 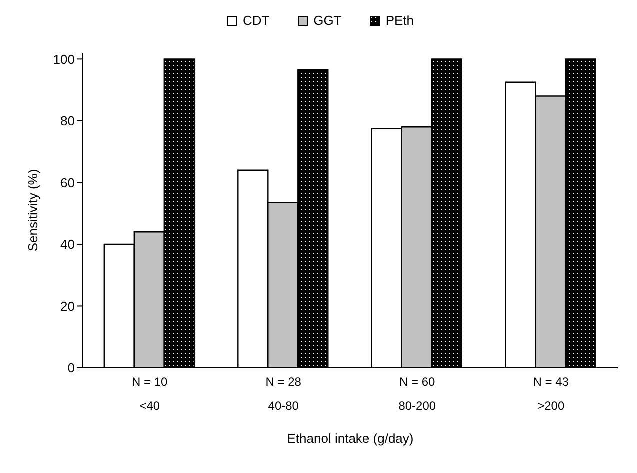 What do you see at coordinates (33, 210) in the screenshot?
I see `y-axis-title: Sensitivity (%)` at bounding box center [33, 210].